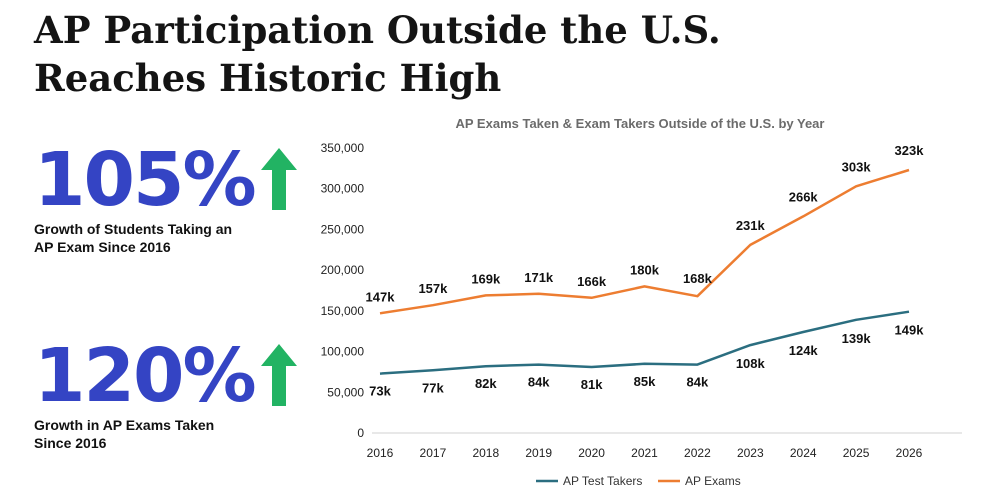  Describe the element at coordinates (343, 311) in the screenshot. I see `y-tick-label: 150,000` at that location.